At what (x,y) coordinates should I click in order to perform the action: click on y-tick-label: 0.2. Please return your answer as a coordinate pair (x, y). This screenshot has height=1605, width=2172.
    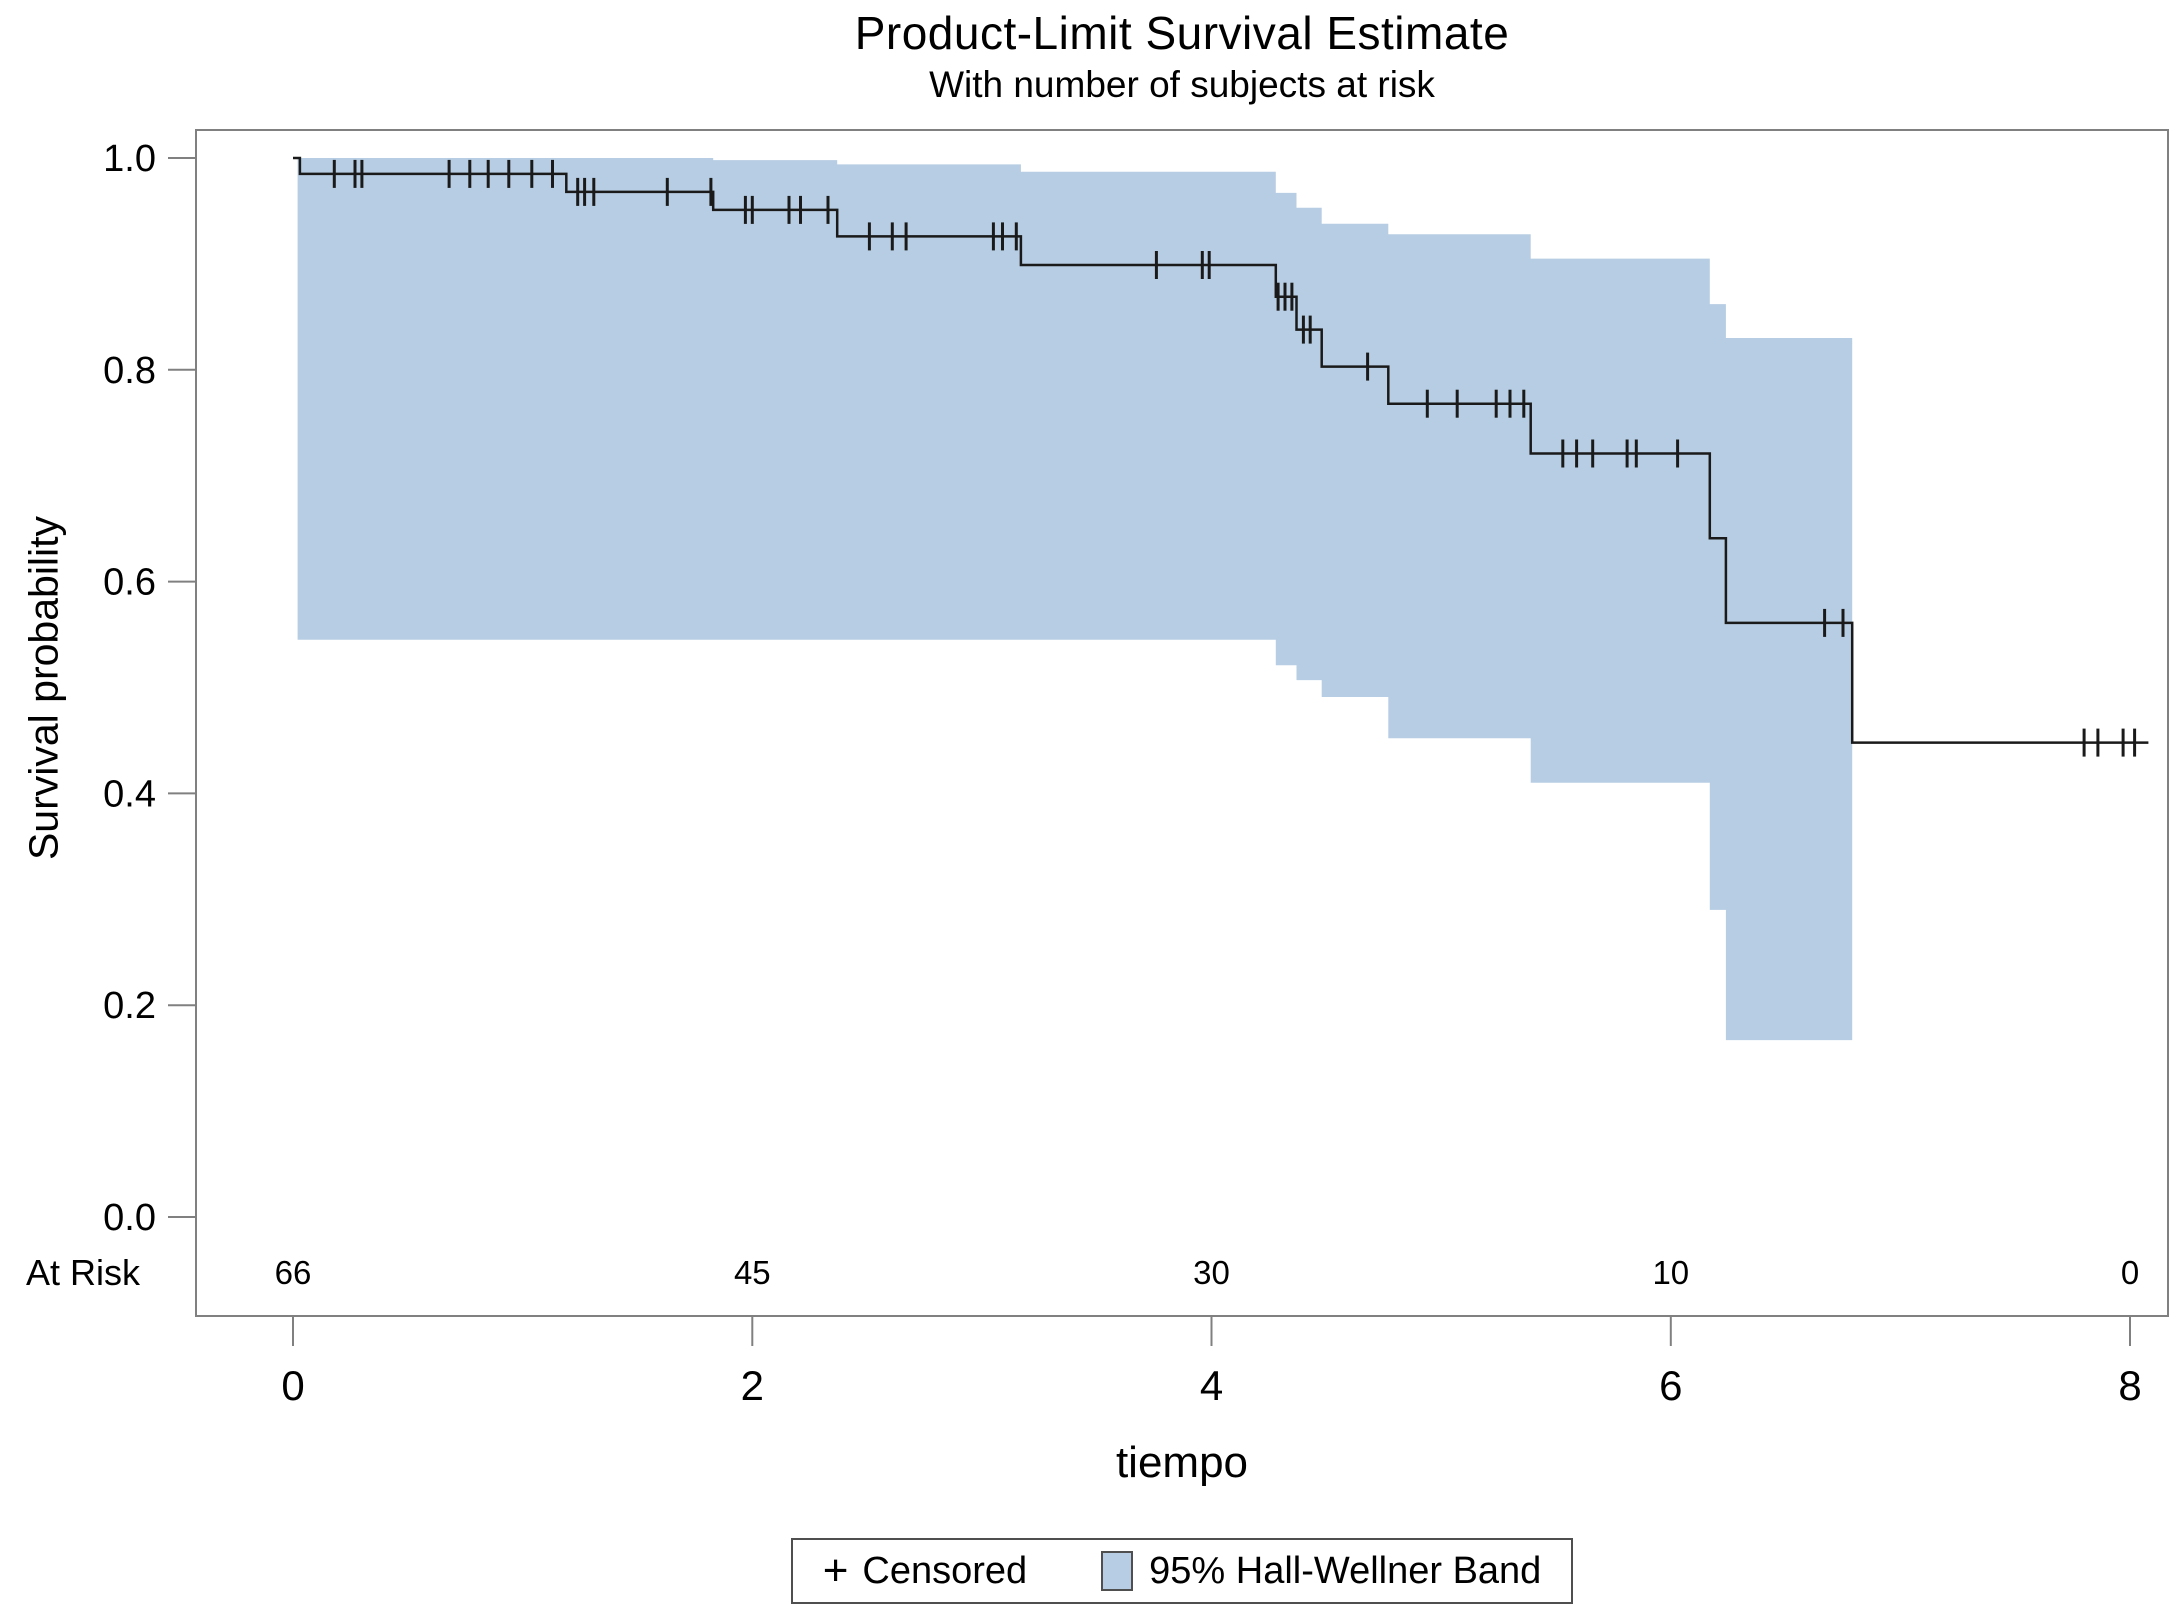
    Looking at the image, I should click on (129, 1006).